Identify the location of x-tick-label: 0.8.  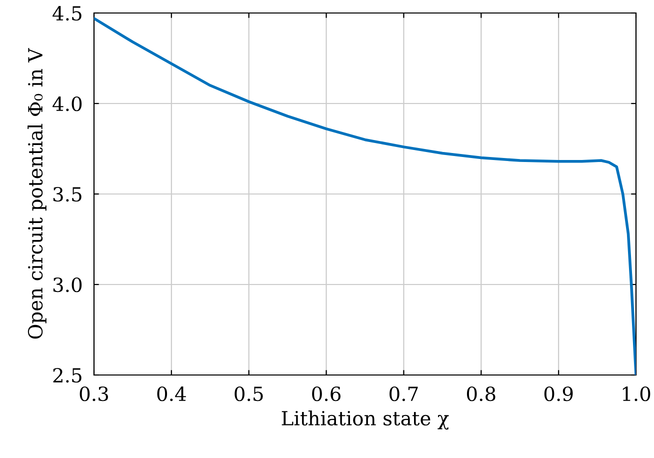
(481, 394).